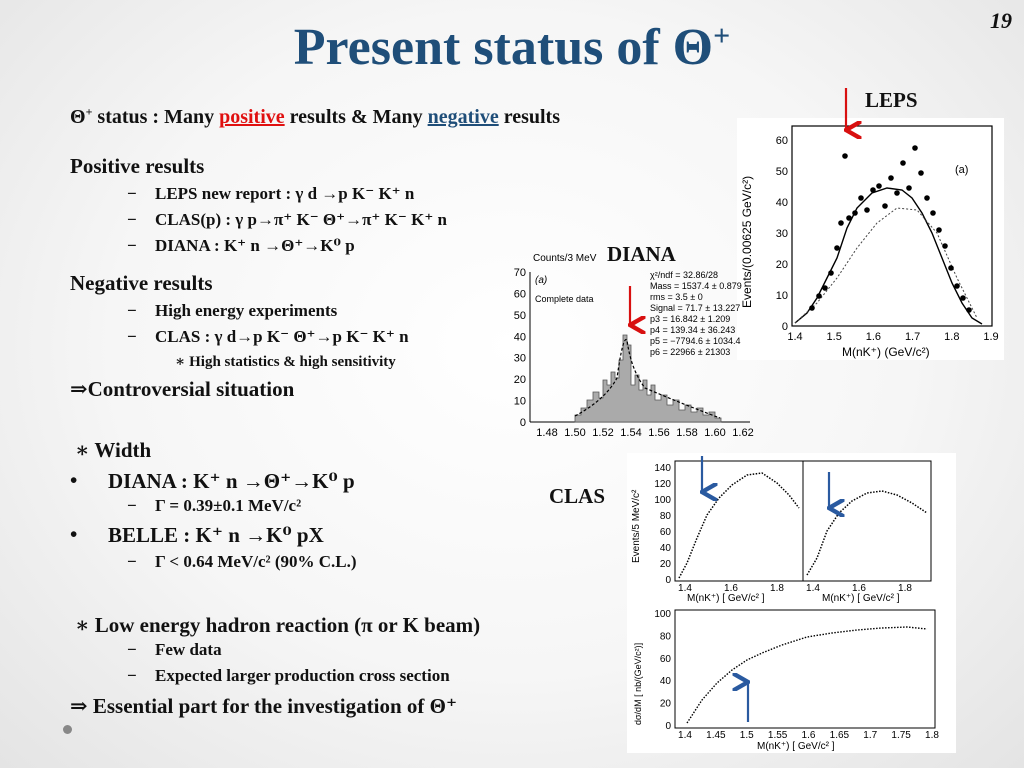 This screenshot has height=768, width=1024. Describe the element at coordinates (684, 275) in the screenshot. I see `diana-stat-line: χ²/ndf = 32.86/28` at that location.